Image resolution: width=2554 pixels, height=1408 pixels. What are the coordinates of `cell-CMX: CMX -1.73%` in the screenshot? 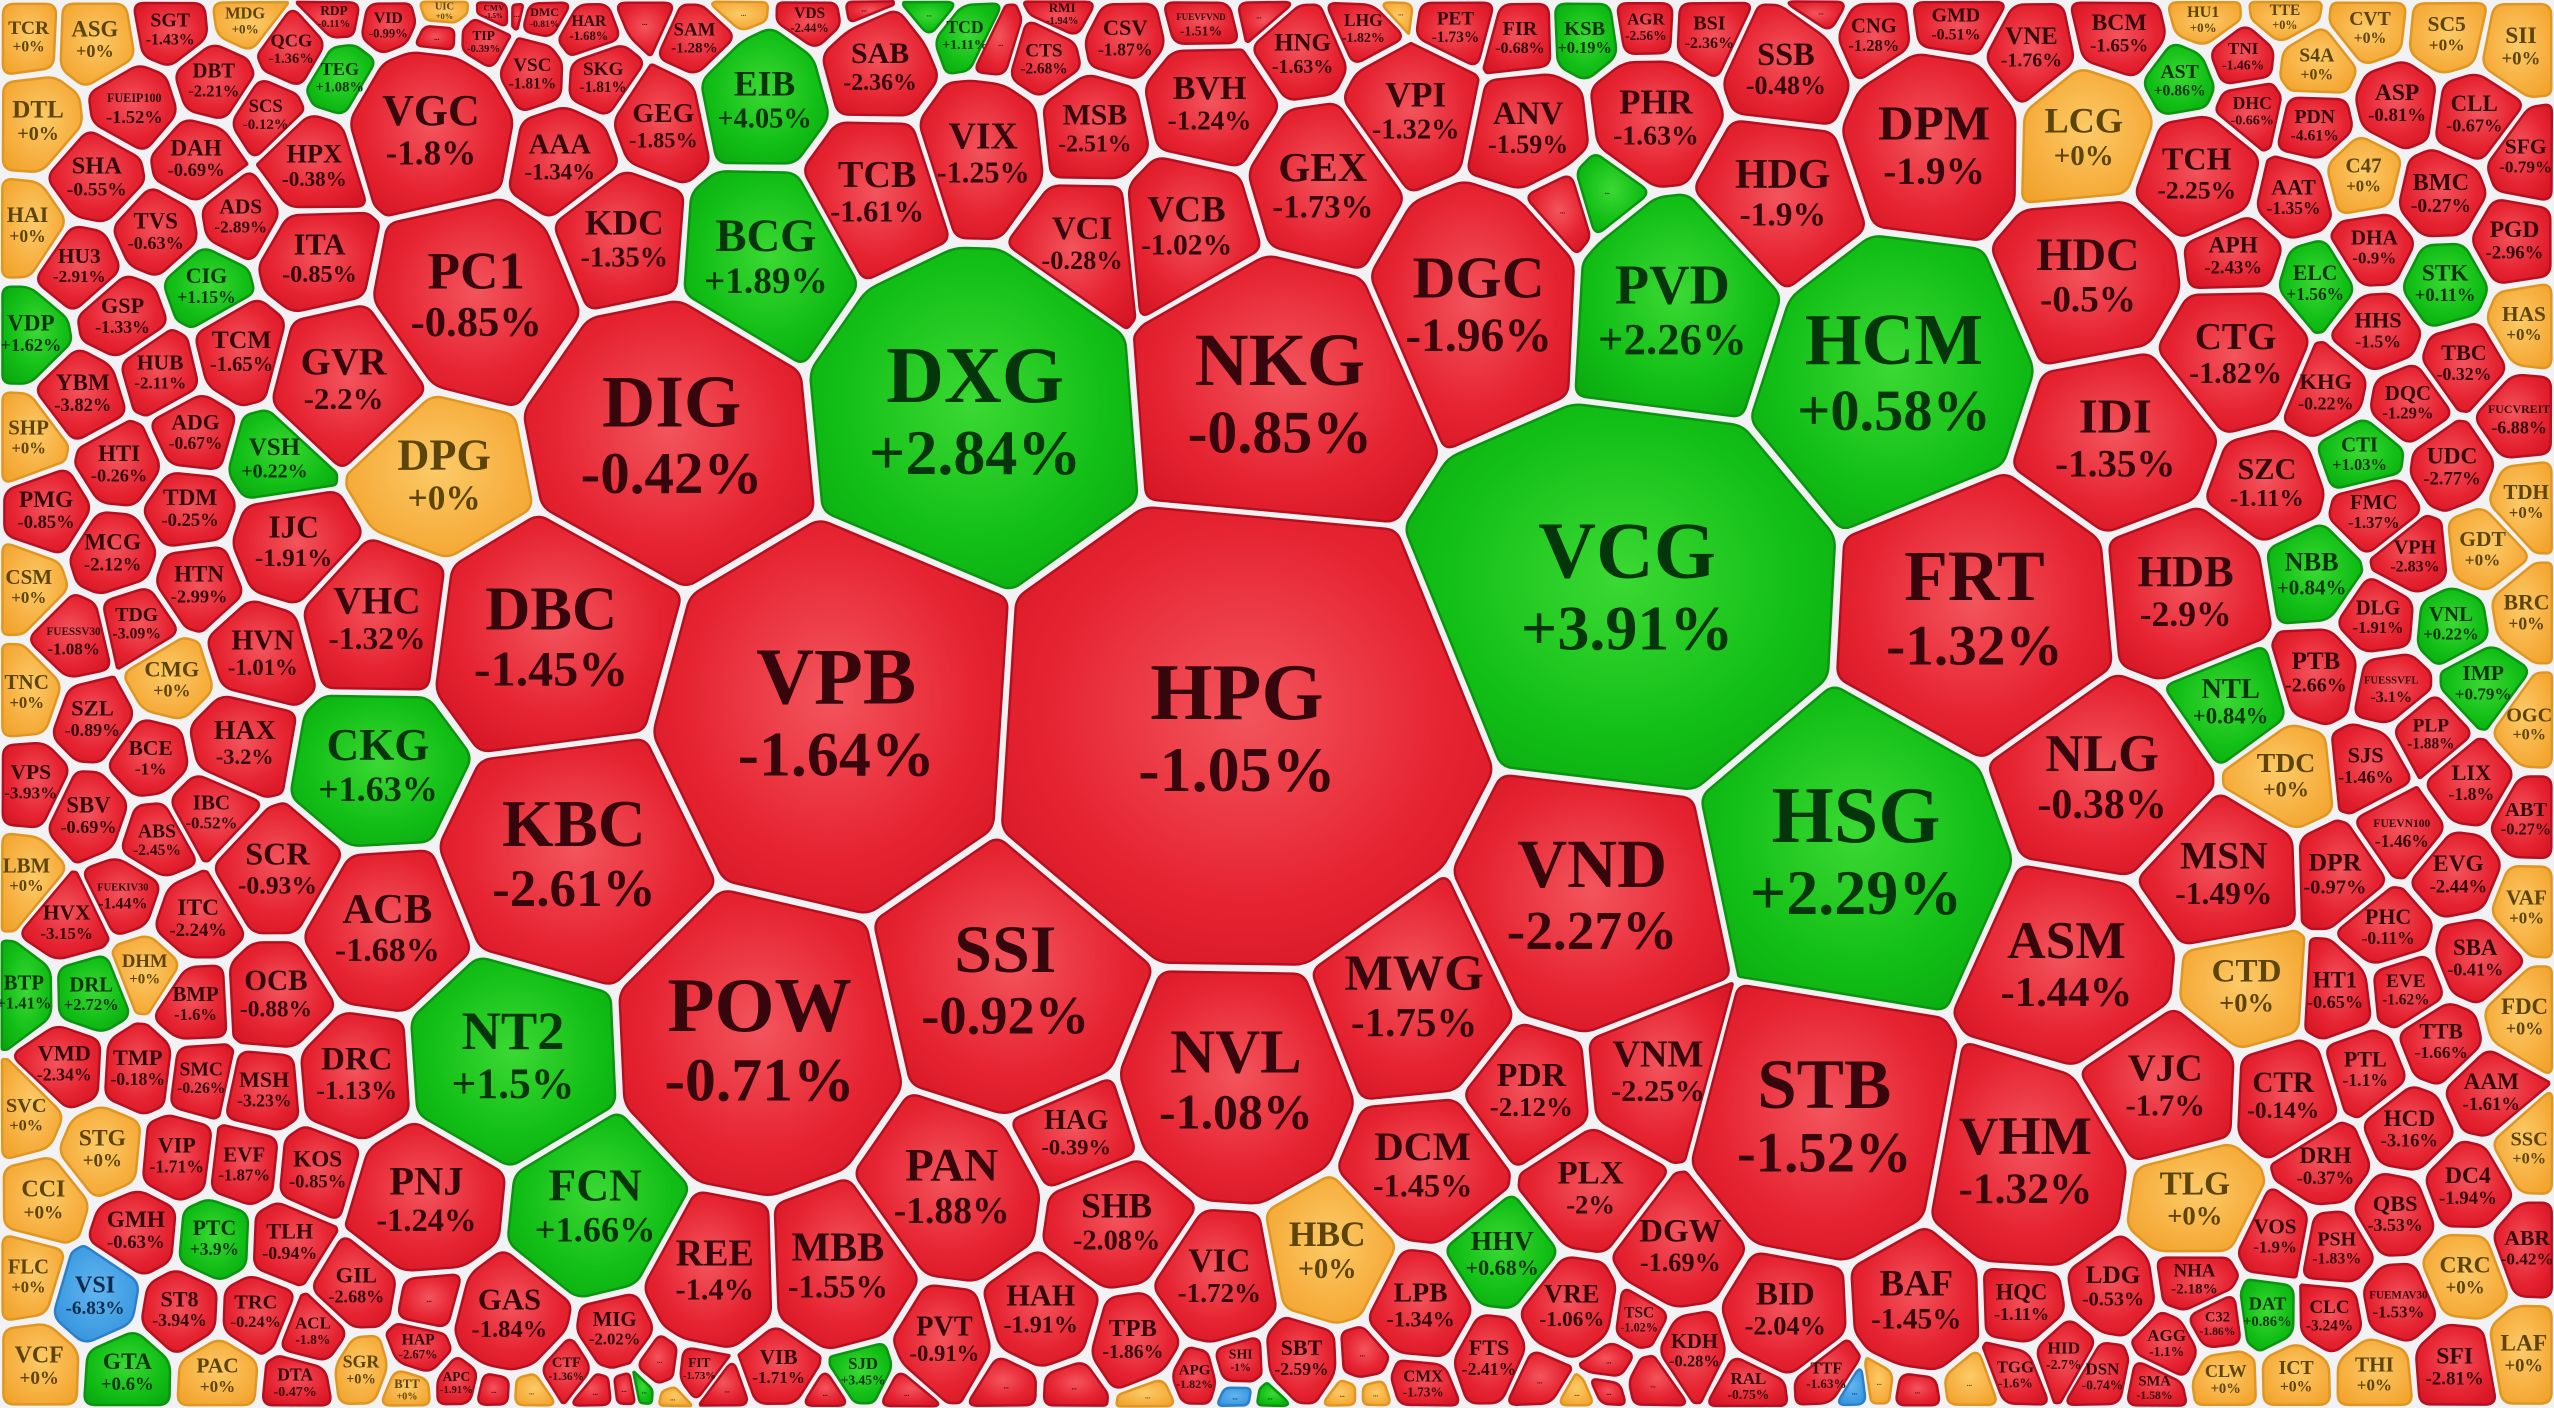 It's located at (1425, 1383).